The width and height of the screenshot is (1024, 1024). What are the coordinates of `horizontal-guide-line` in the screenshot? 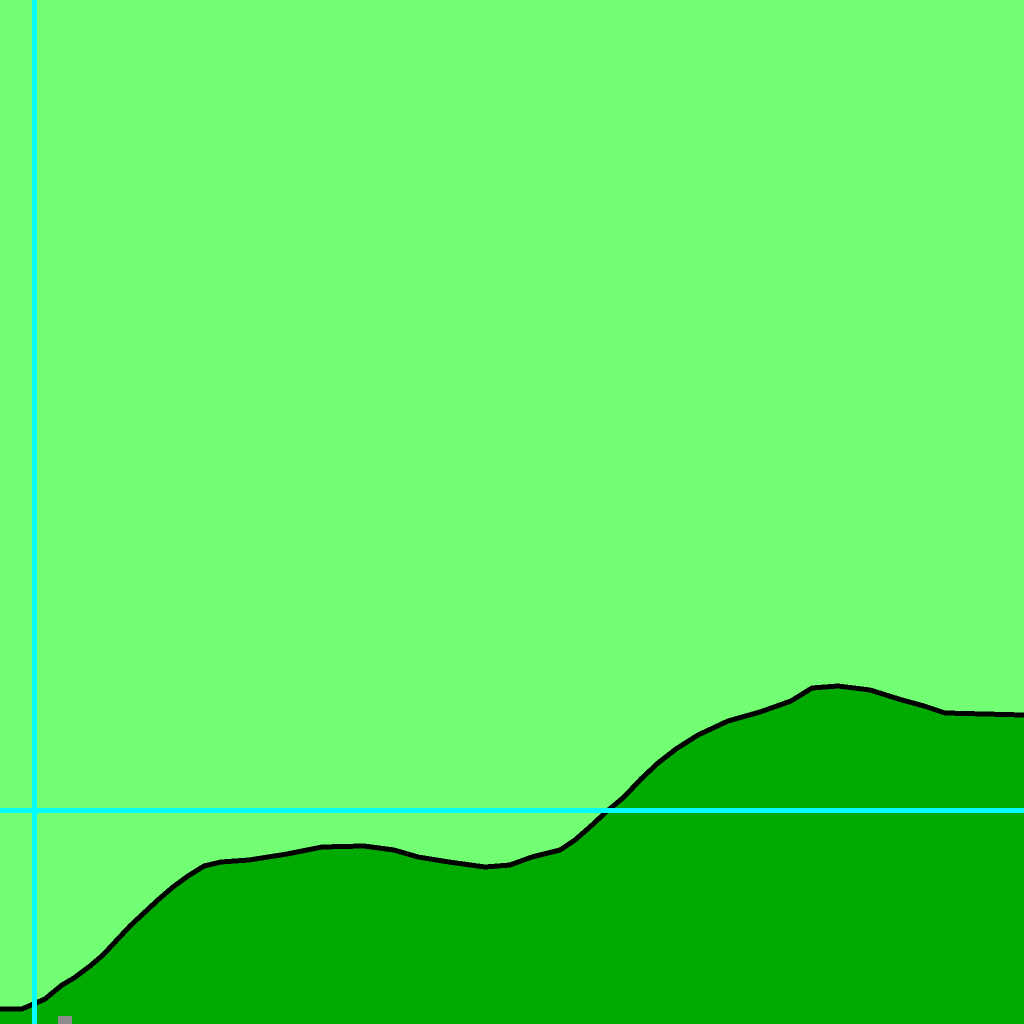 It's located at (512, 810).